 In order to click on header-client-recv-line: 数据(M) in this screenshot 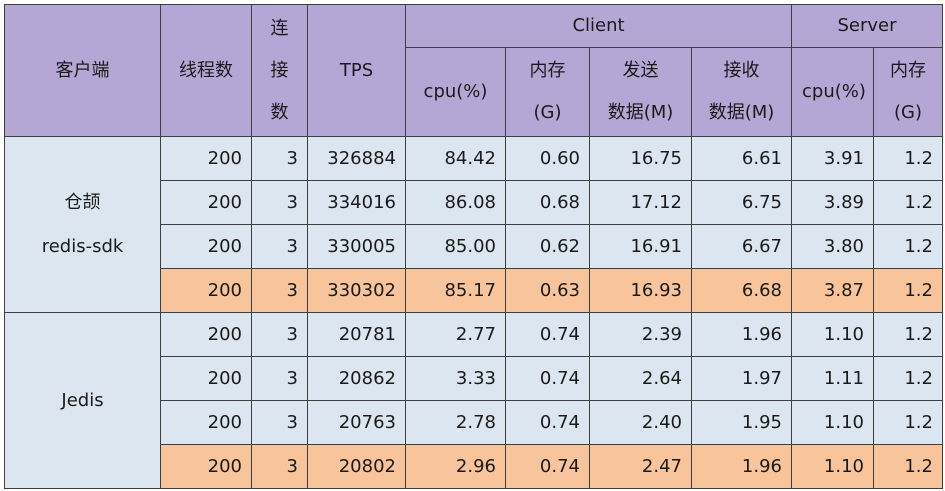, I will do `click(741, 112)`.